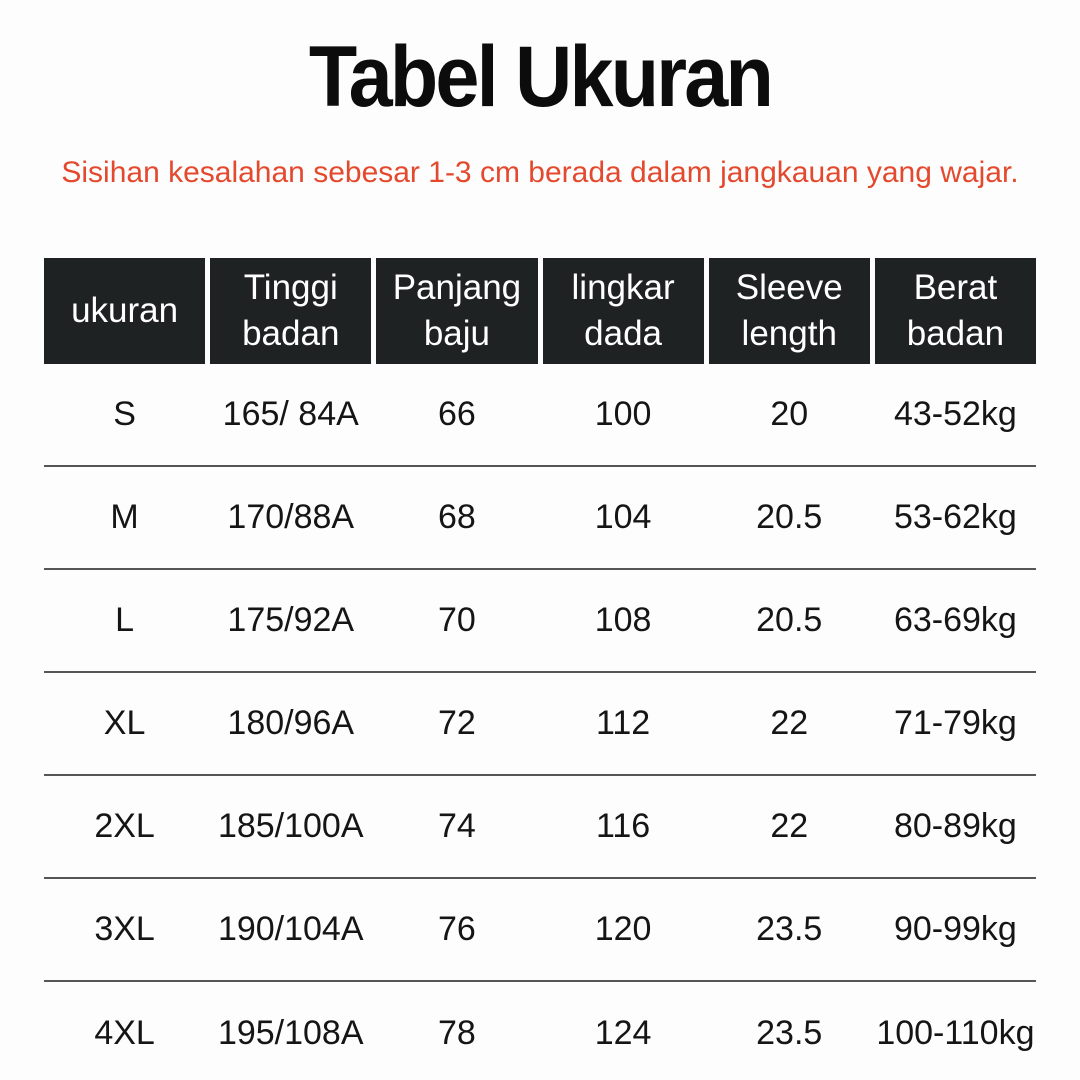  What do you see at coordinates (457, 1032) in the screenshot?
I see `table-cell: 78` at bounding box center [457, 1032].